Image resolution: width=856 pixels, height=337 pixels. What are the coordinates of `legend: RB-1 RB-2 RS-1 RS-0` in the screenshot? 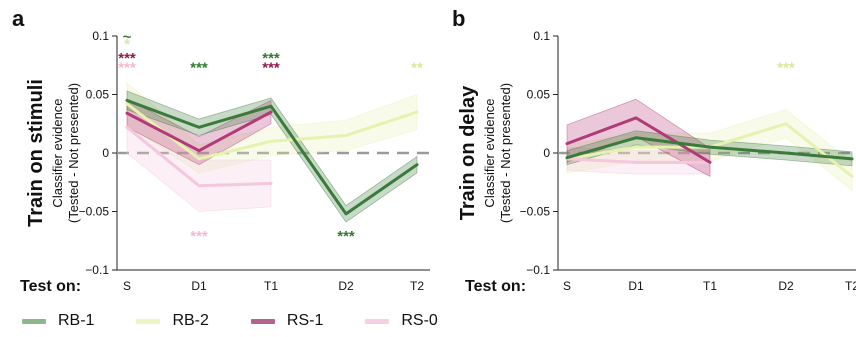 It's located at (251, 321).